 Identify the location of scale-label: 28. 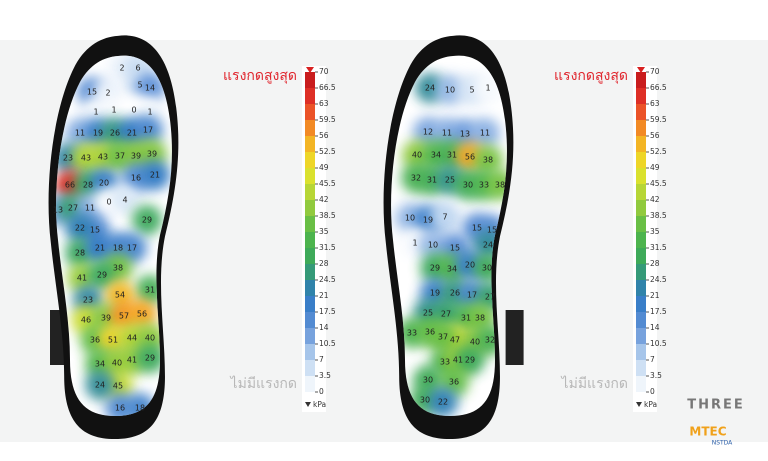
(655, 263).